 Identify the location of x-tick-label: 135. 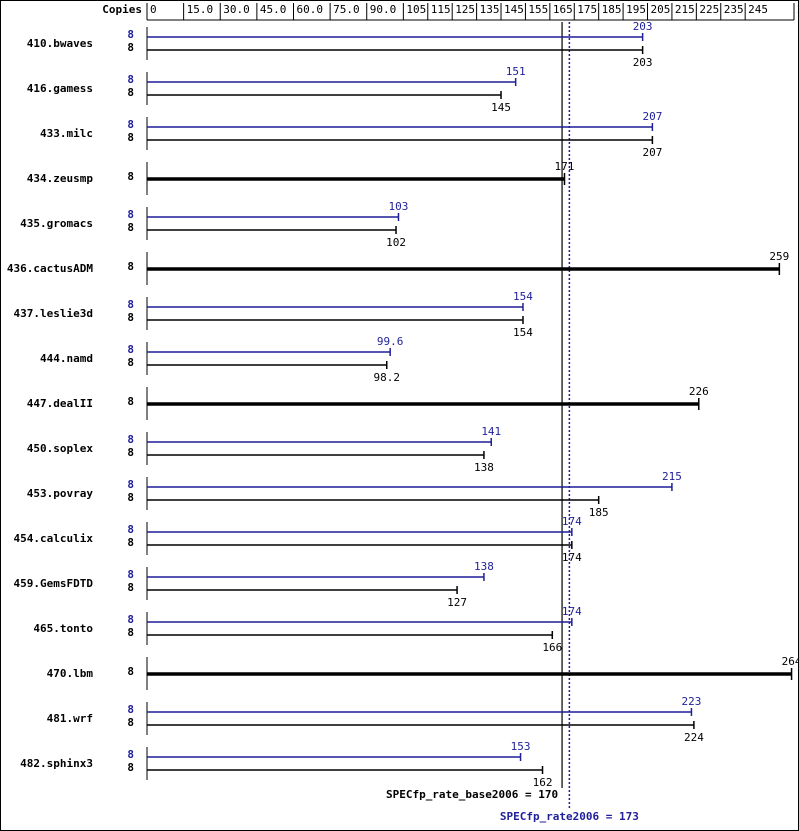
(490, 9).